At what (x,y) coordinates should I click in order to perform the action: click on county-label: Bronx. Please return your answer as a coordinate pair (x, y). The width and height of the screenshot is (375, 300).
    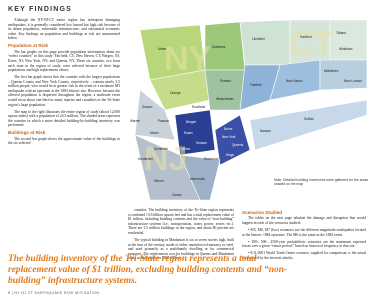
    Looking at the image, I should click on (228, 129).